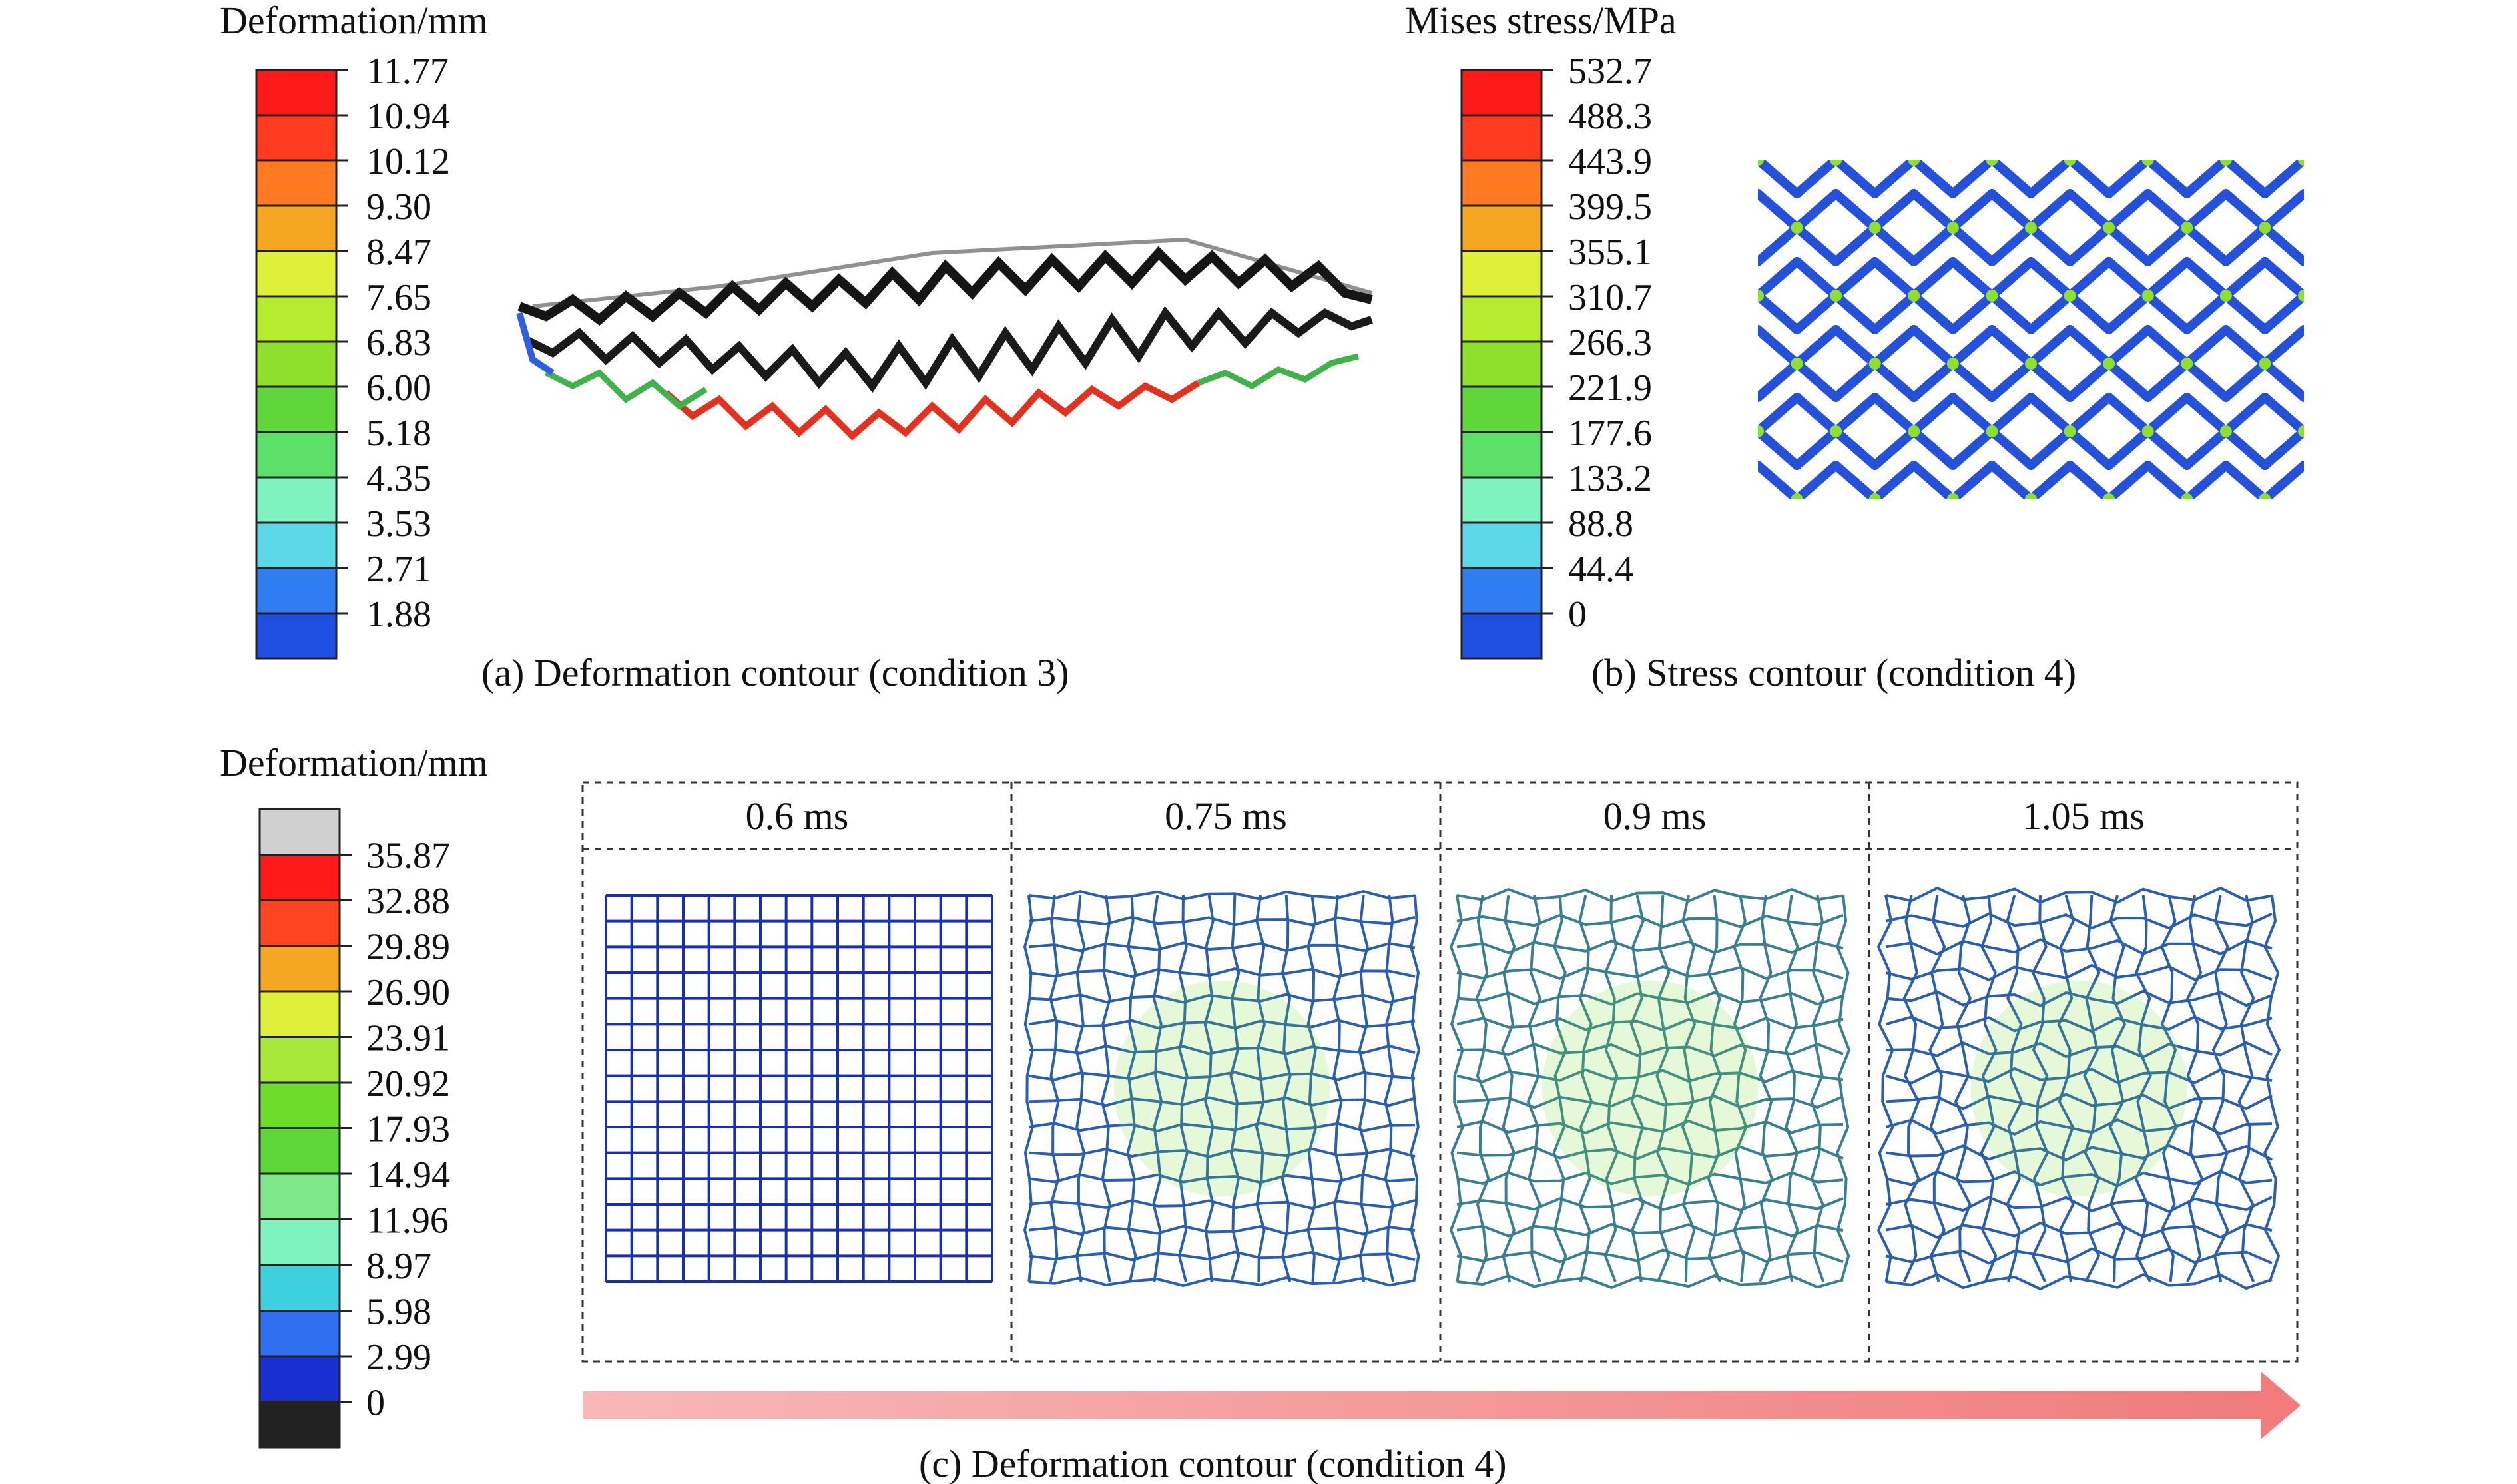  What do you see at coordinates (398, 207) in the screenshot?
I see `legend-value: 9.30` at bounding box center [398, 207].